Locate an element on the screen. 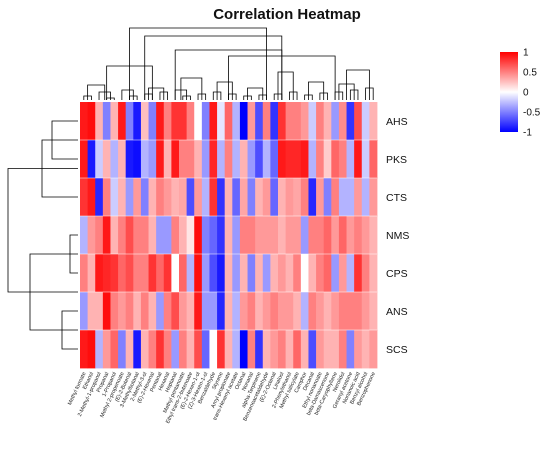 The width and height of the screenshot is (550, 457). row-label-ans: ANS is located at coordinates (397, 312).